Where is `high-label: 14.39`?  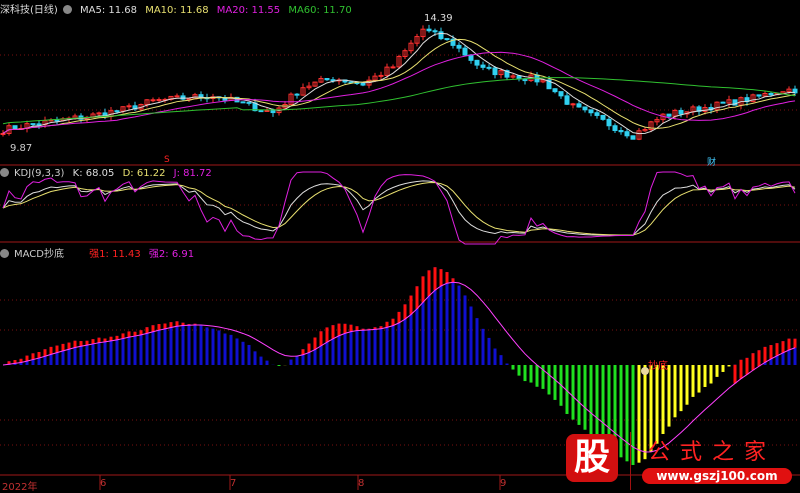
high-label: 14.39 is located at coordinates (438, 18).